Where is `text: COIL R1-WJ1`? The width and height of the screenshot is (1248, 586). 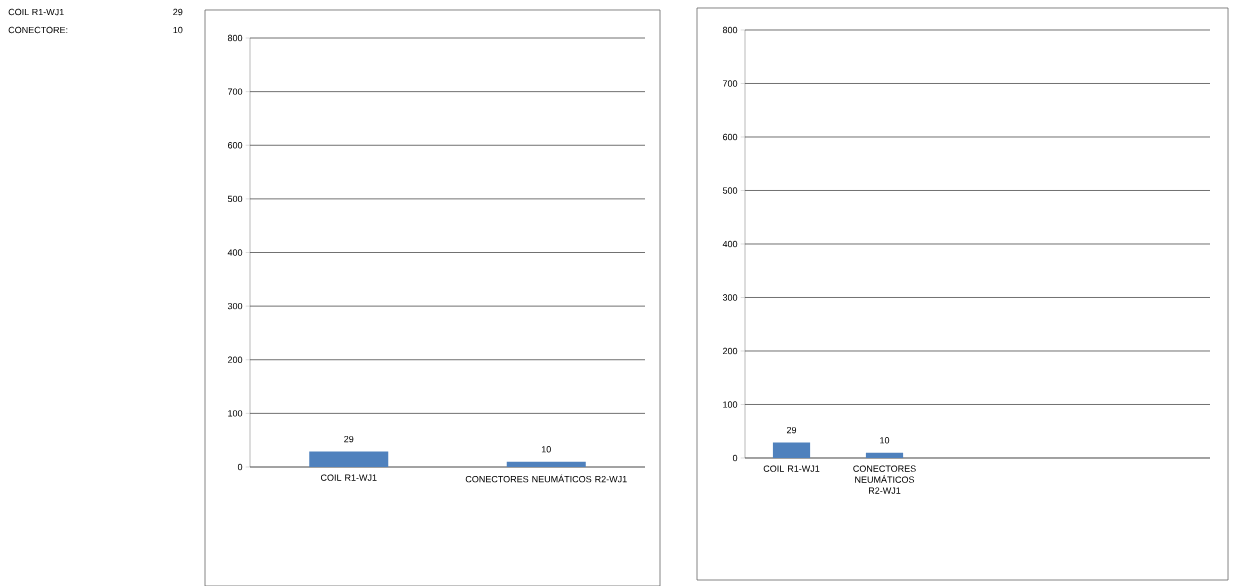
text: COIL R1-WJ1 is located at coordinates (36, 12).